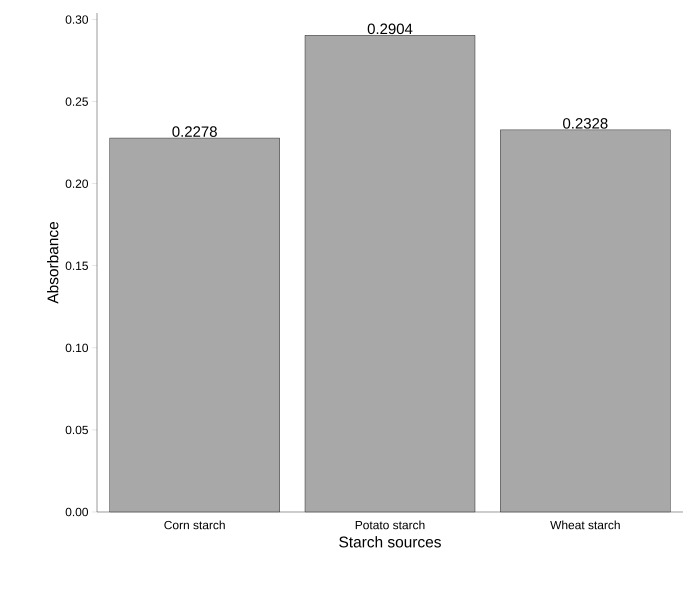  Describe the element at coordinates (52, 263) in the screenshot. I see `y-axis-title: Absorbance` at that location.